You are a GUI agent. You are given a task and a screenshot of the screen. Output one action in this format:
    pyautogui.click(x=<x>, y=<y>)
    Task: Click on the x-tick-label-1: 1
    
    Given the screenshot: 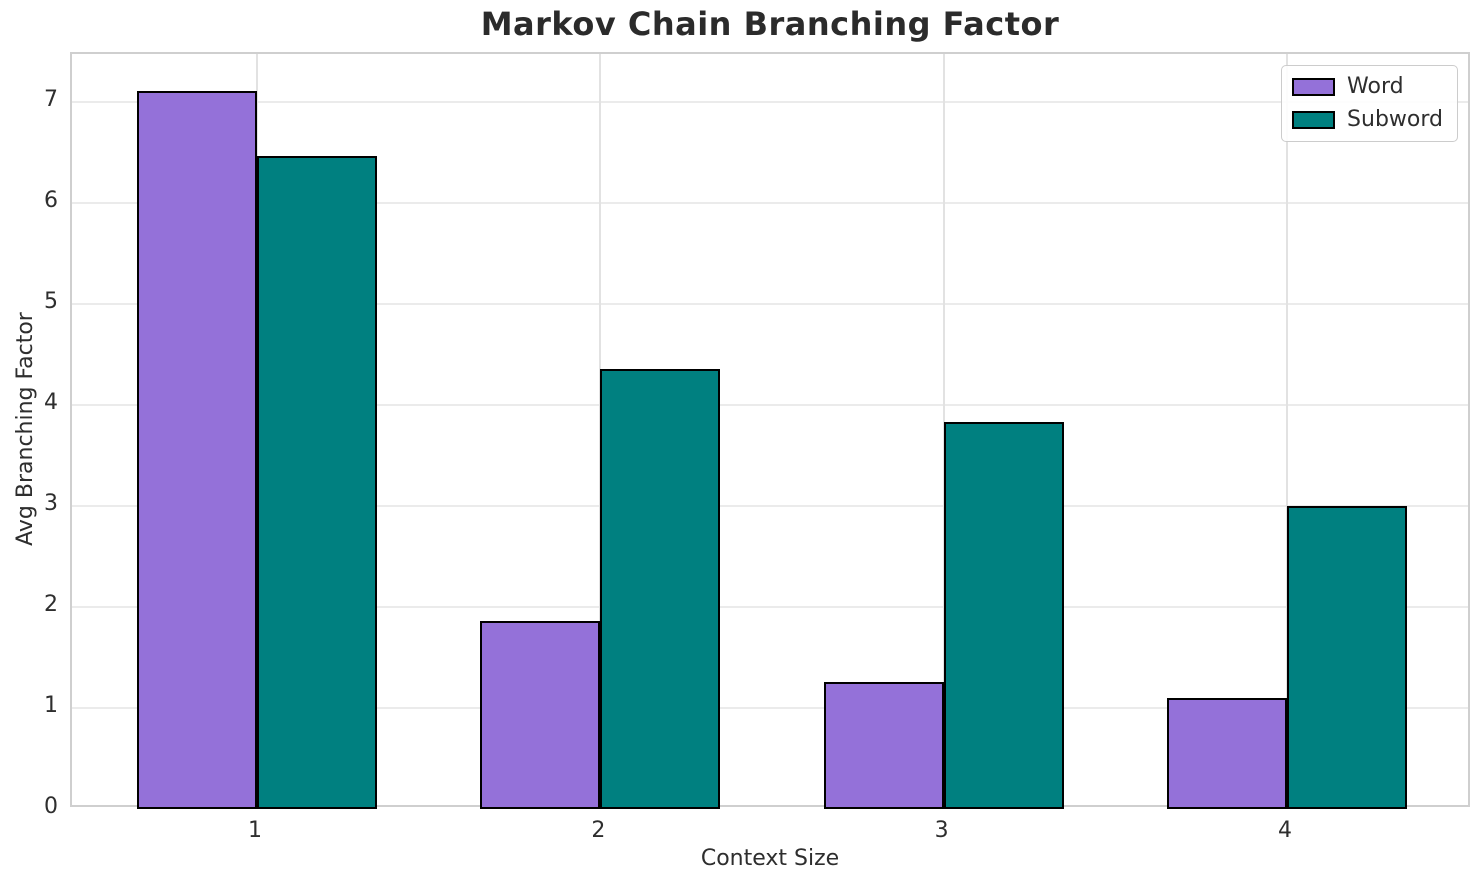 What is the action you would take?
    pyautogui.click(x=255, y=830)
    